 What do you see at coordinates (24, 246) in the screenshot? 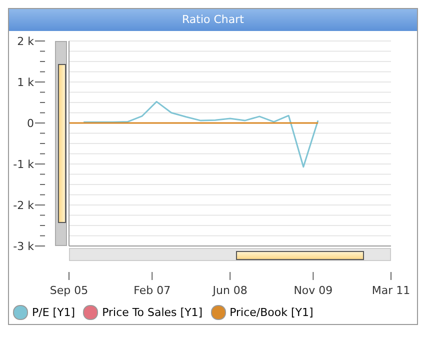
I see `y-tick-label: -3 k` at bounding box center [24, 246].